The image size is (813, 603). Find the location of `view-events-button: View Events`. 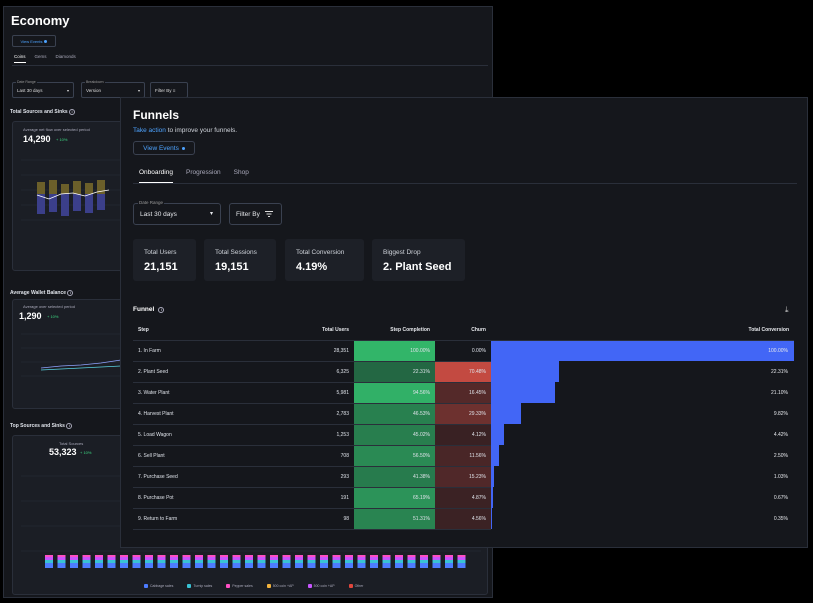

view-events-button: View Events is located at coordinates (164, 148).